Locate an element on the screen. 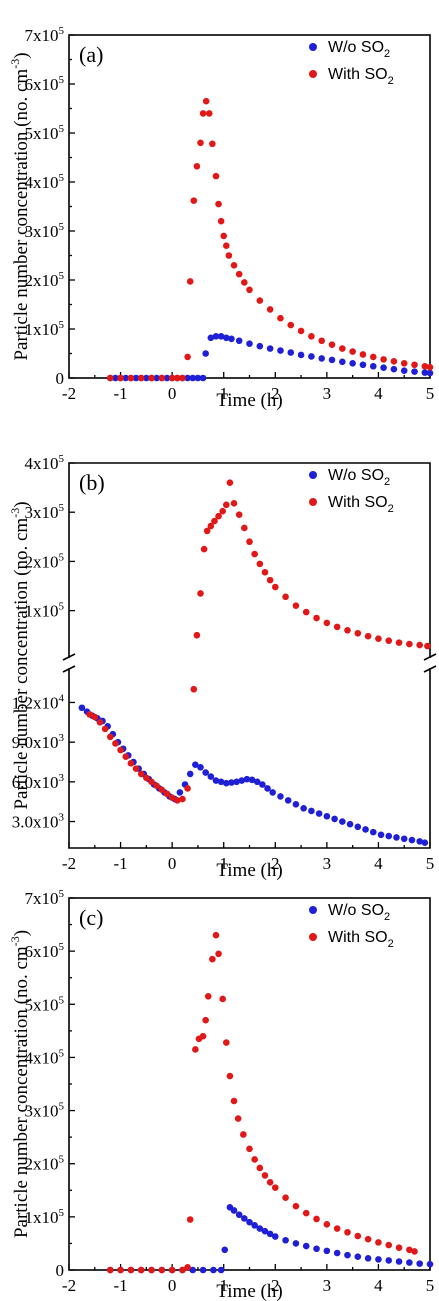 Image resolution: width=439 pixels, height=1301 pixels. y-tick-label: 7x10⁵ is located at coordinates (45, 35).